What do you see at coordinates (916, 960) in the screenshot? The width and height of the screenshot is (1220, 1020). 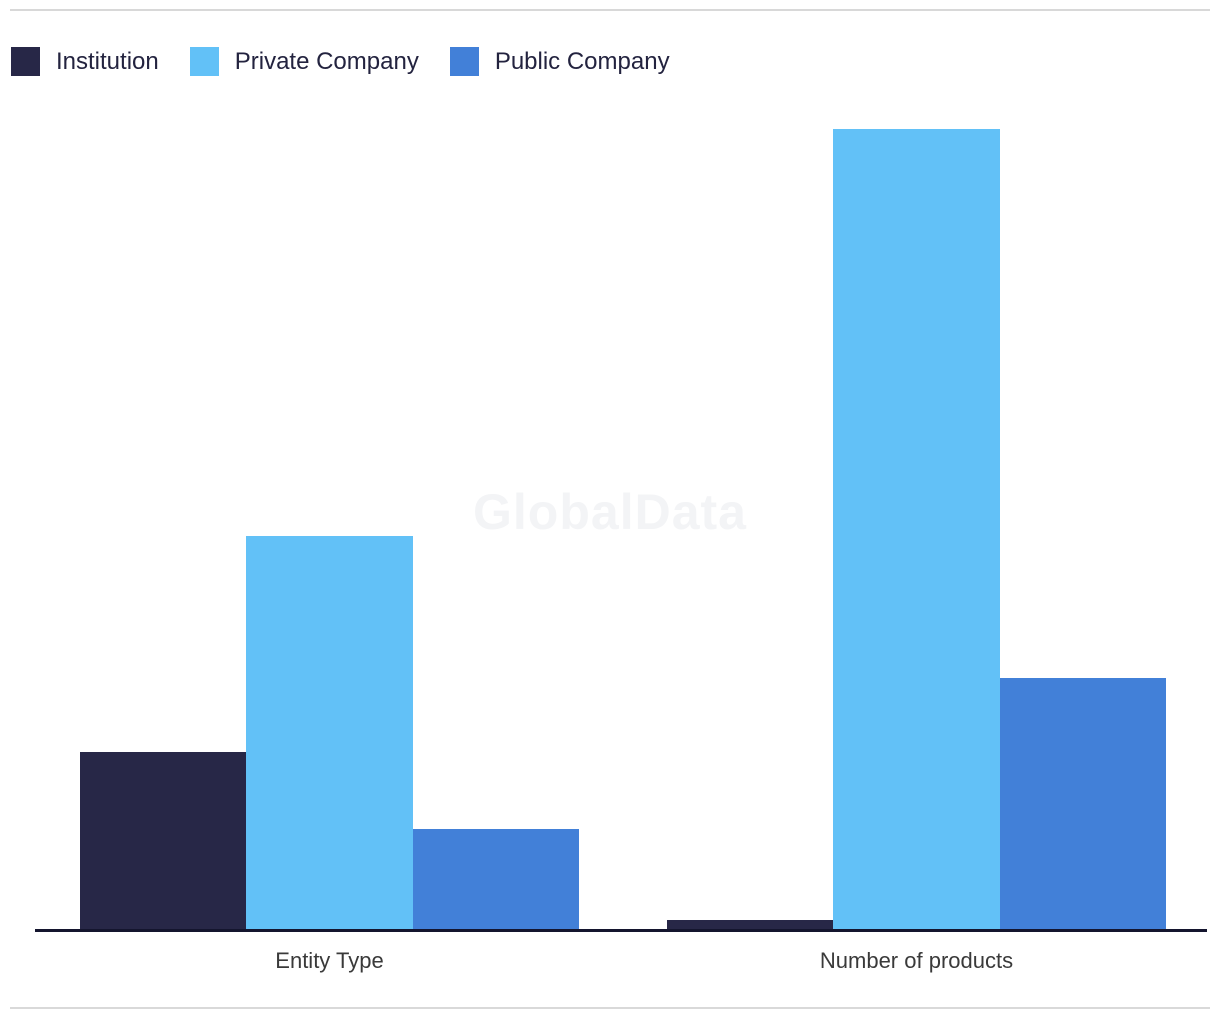 I see `category-label-number-of-products: Number of products` at bounding box center [916, 960].